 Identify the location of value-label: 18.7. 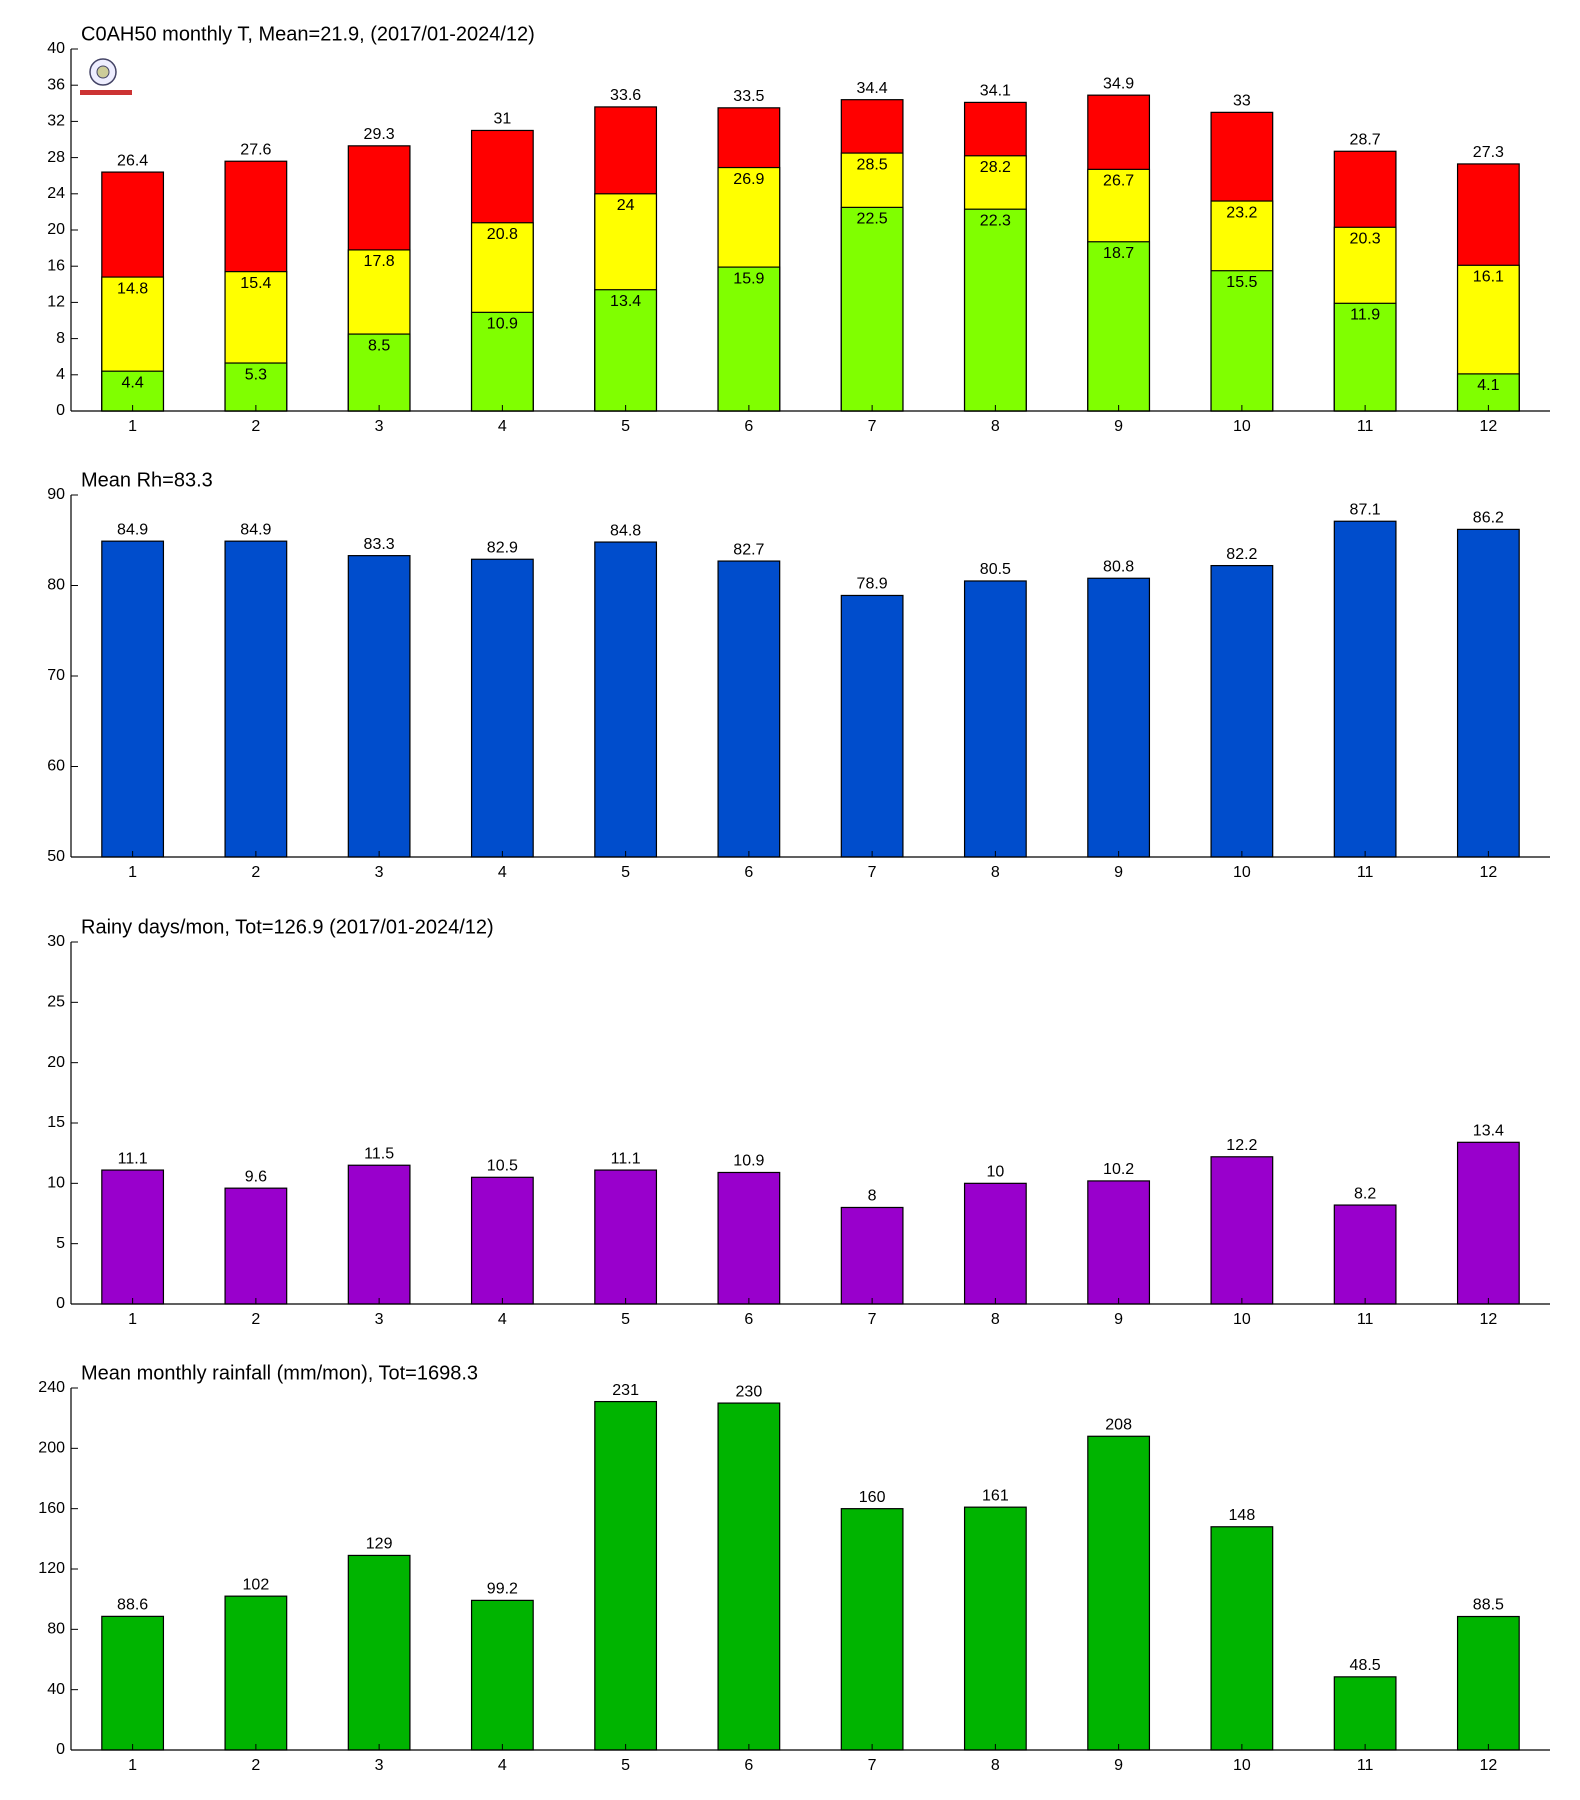
(1118, 253).